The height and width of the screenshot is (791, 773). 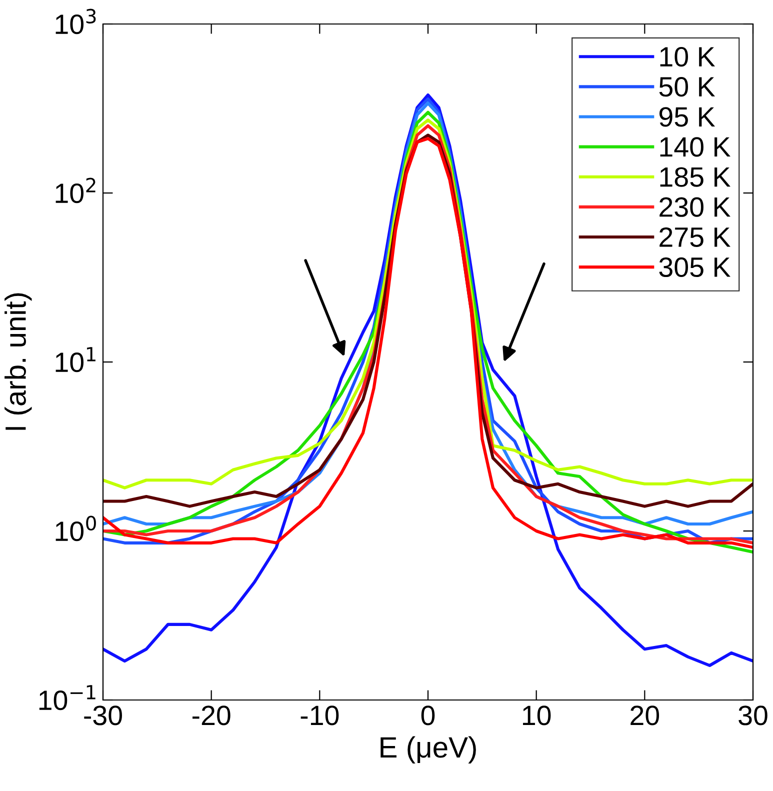 I want to click on x-axis-title: E (μeV), so click(x=428, y=750).